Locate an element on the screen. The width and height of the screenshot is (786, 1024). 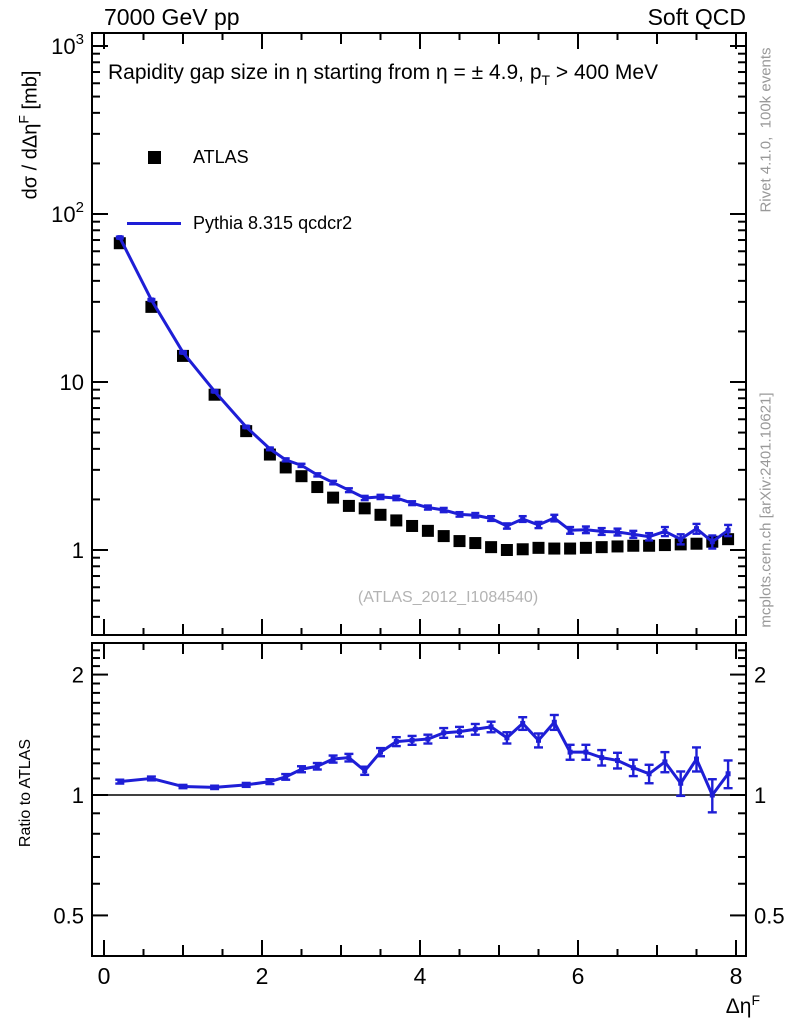
svg-text: 6 is located at coordinates (578, 976).